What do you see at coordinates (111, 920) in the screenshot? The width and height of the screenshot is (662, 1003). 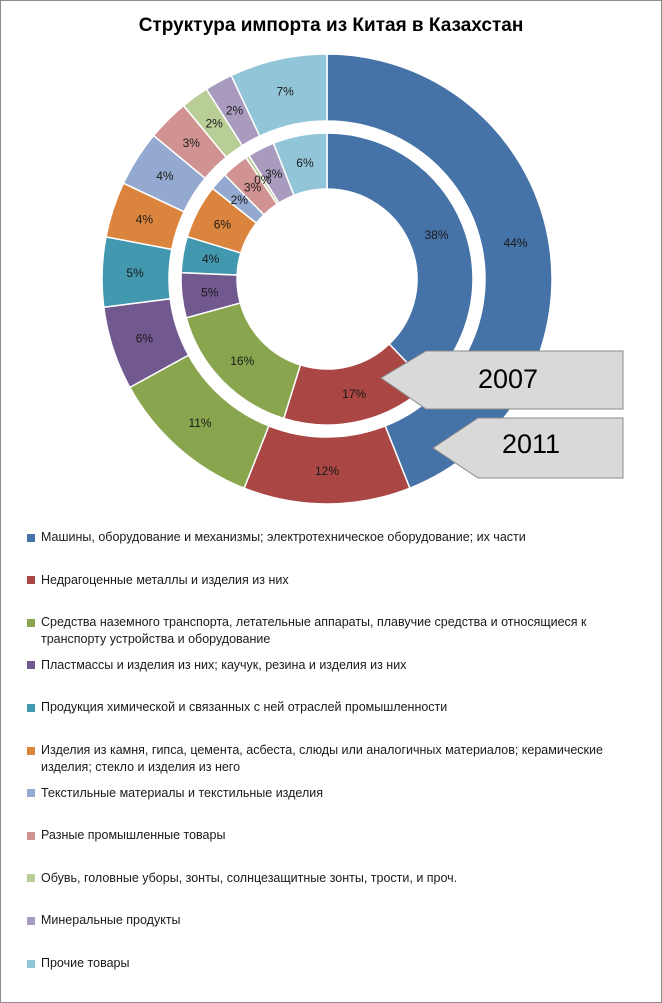 I see `legend-label: Минеральные продукты` at bounding box center [111, 920].